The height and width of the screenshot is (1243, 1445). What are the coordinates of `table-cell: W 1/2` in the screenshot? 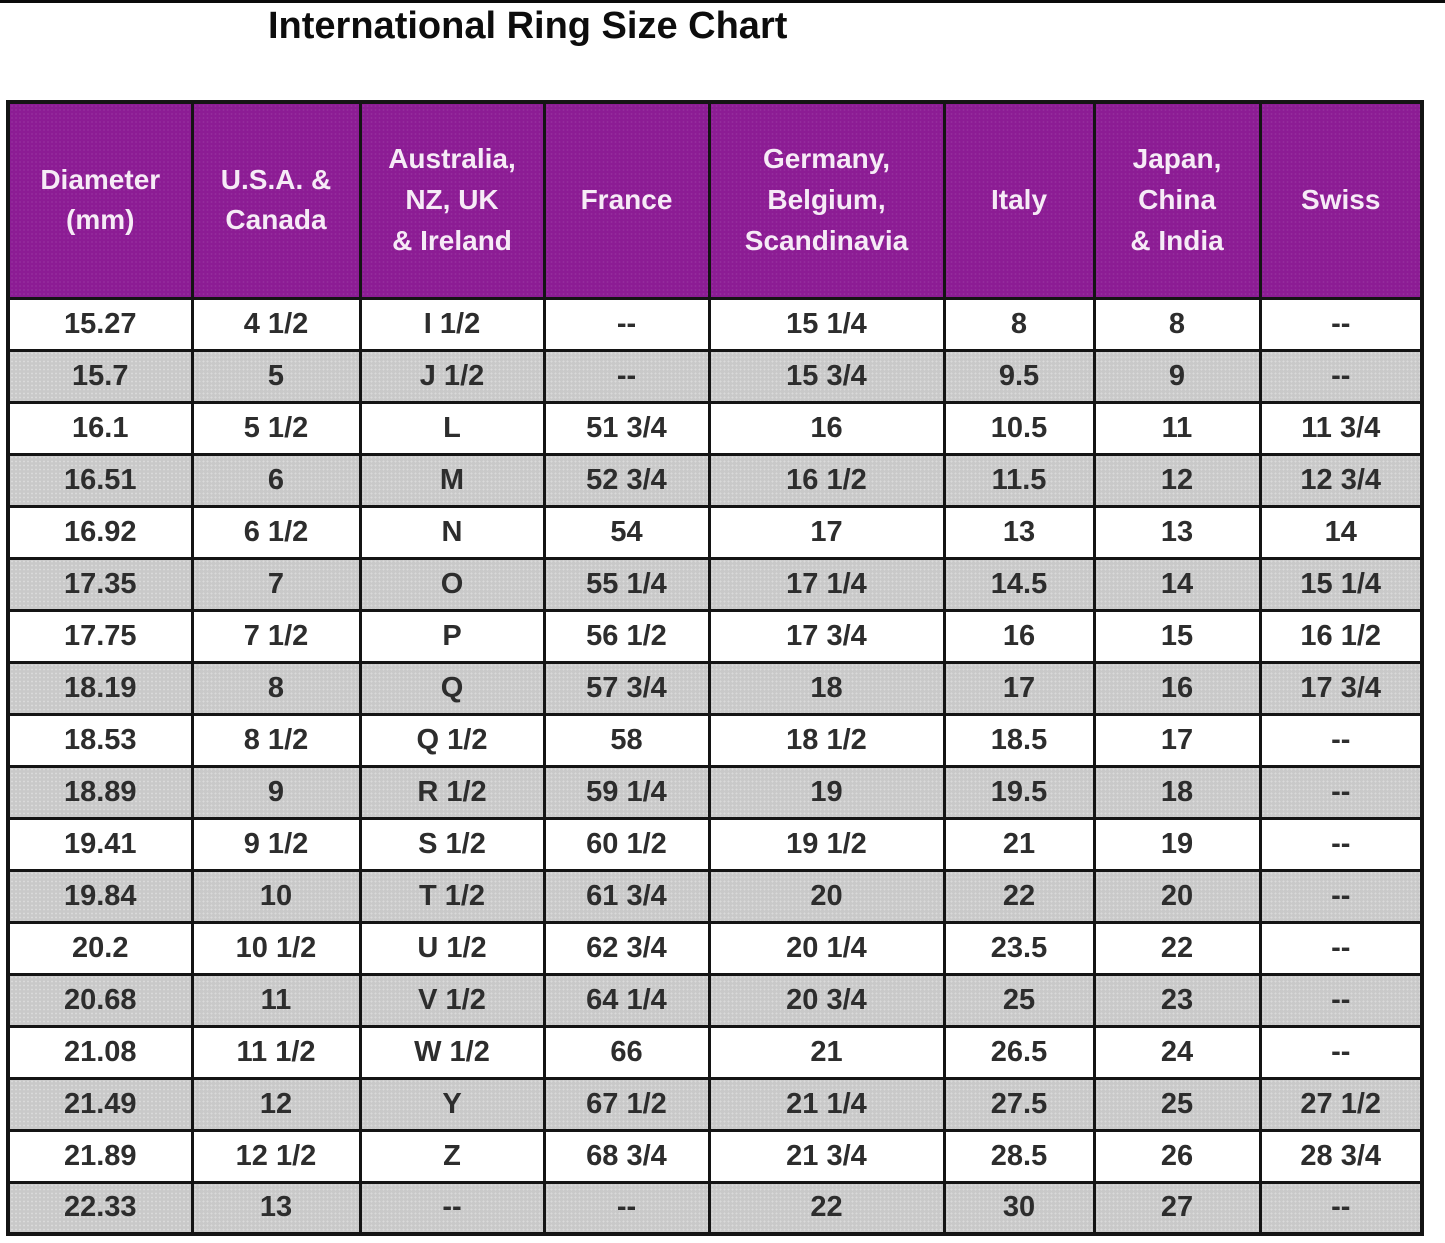 It's located at (452, 1052).